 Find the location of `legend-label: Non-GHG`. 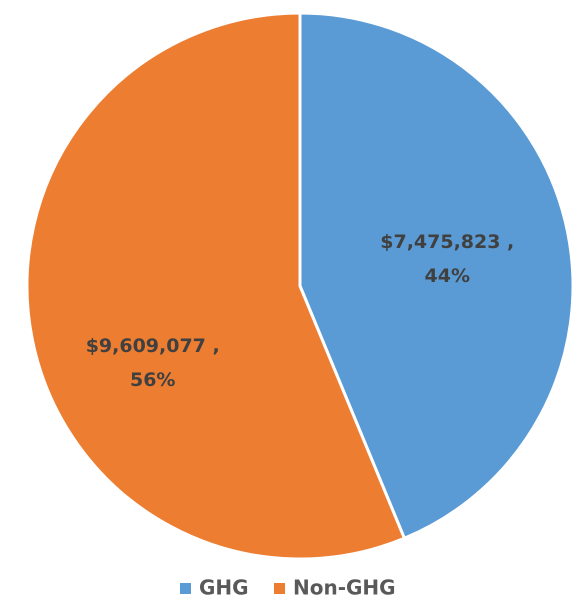

legend-label: Non-GHG is located at coordinates (344, 588).